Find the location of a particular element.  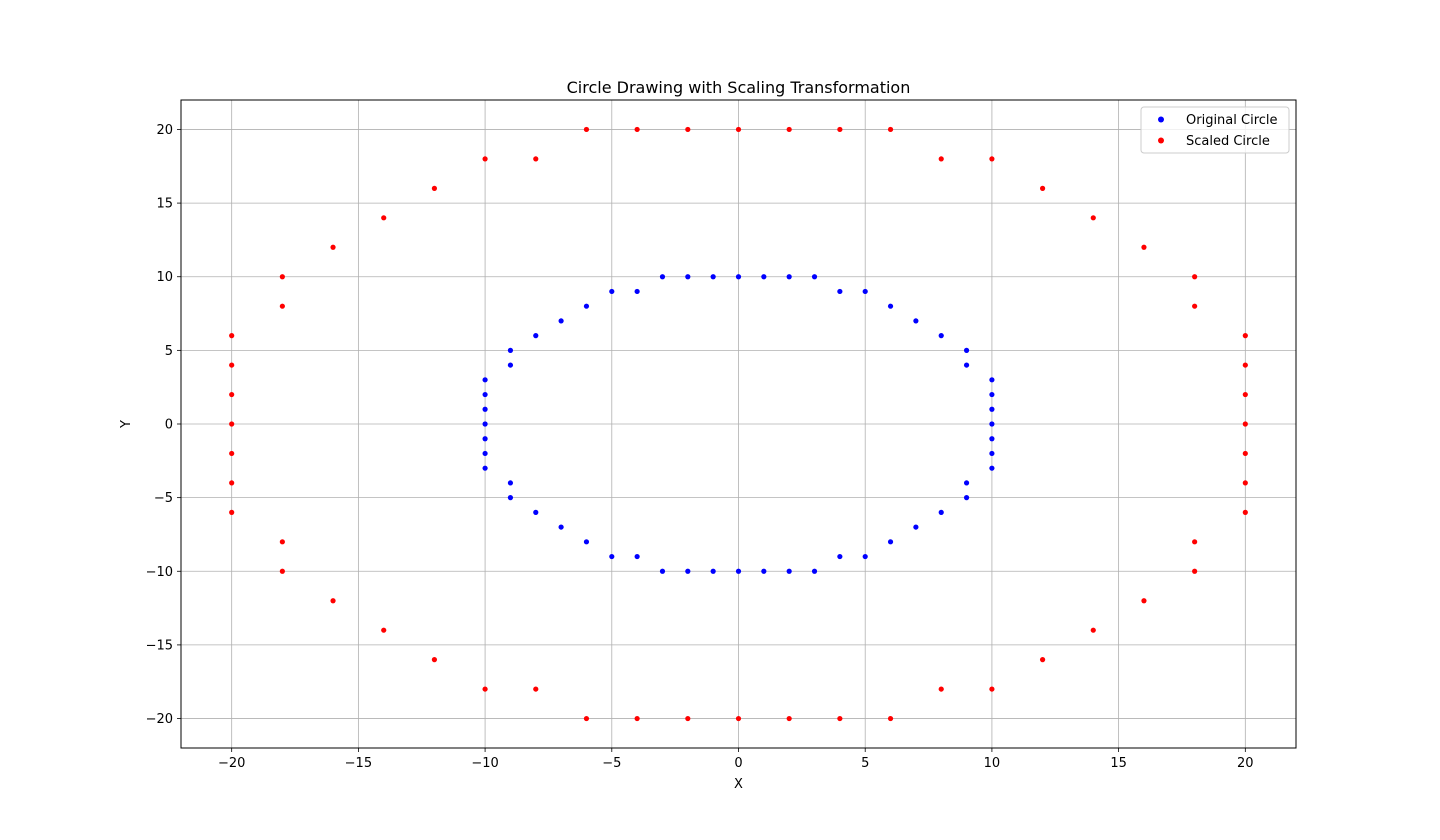

y-tick-label: −5 is located at coordinates (163, 498).